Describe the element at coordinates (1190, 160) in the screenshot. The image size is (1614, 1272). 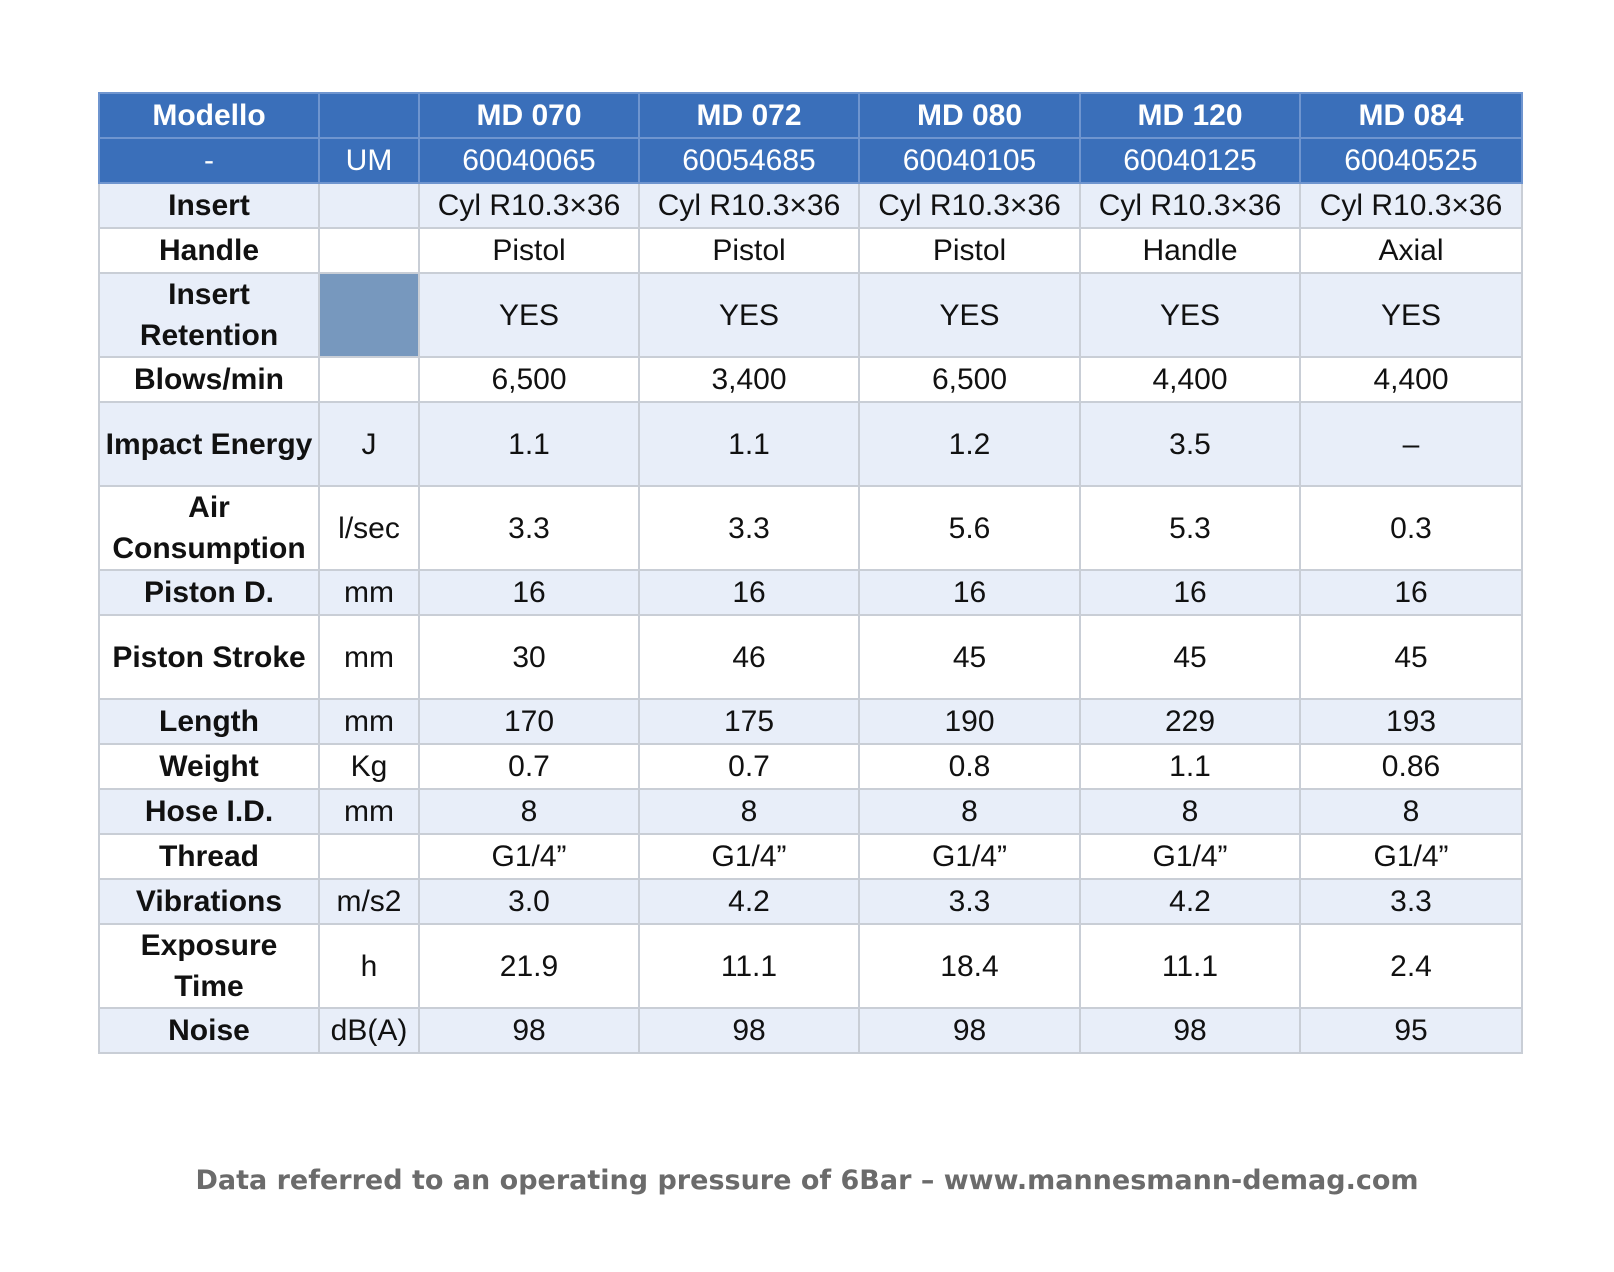
I see `model-code: 60040125` at that location.